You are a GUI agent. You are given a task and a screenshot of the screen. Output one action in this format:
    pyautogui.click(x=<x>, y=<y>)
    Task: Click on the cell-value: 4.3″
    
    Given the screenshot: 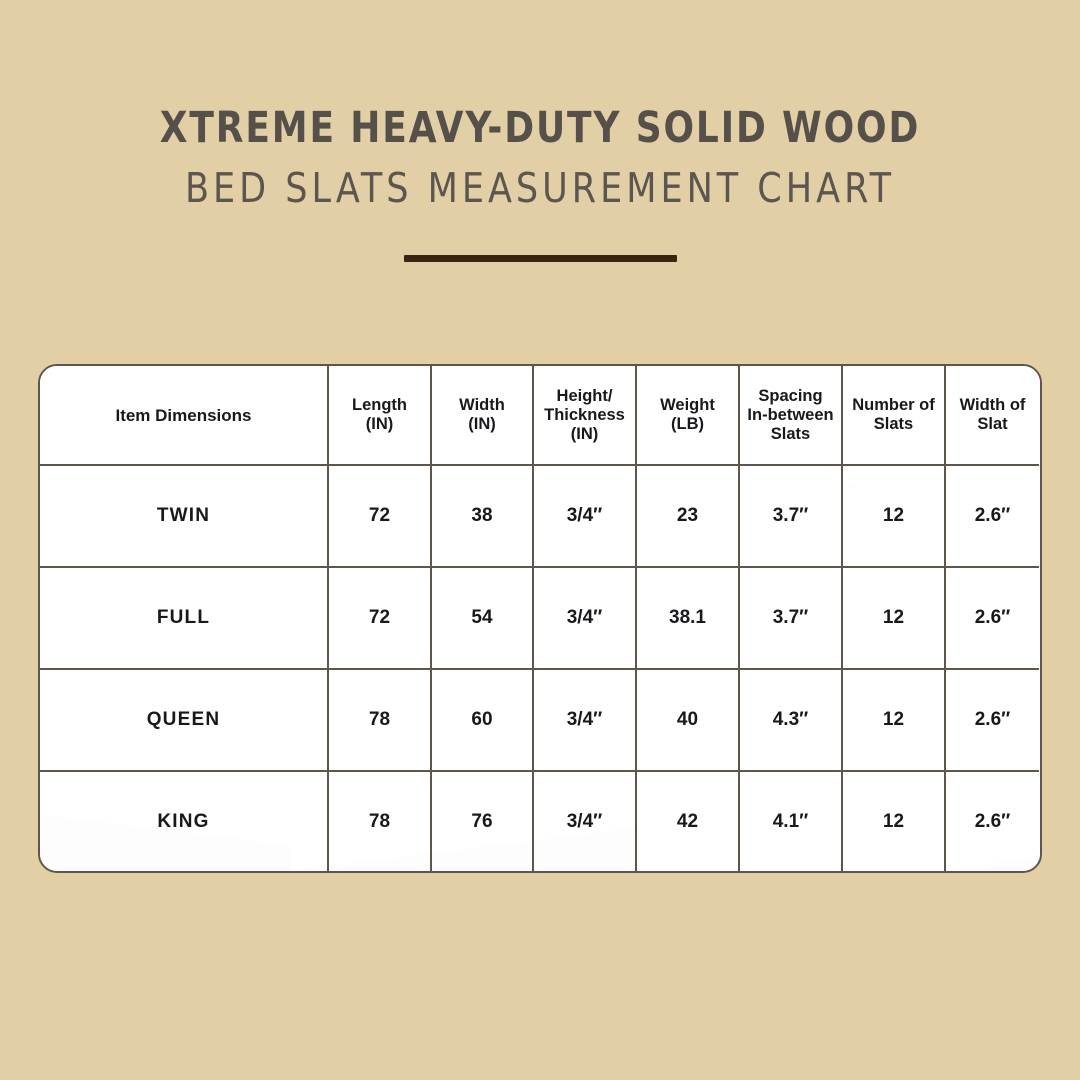 What is the action you would take?
    pyautogui.click(x=790, y=719)
    